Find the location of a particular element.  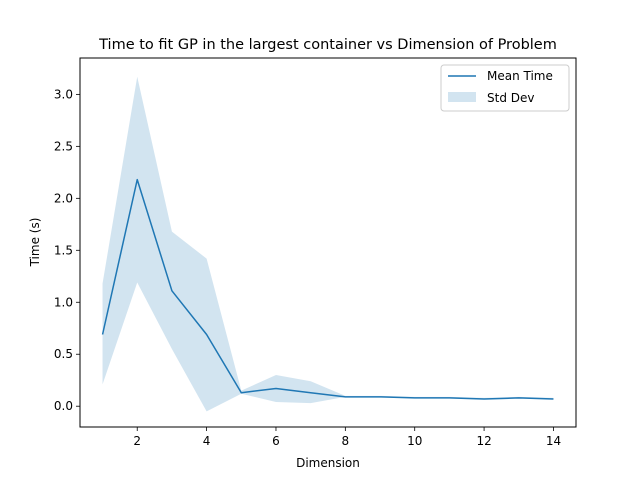

x-tick-label: 10 is located at coordinates (414, 441).